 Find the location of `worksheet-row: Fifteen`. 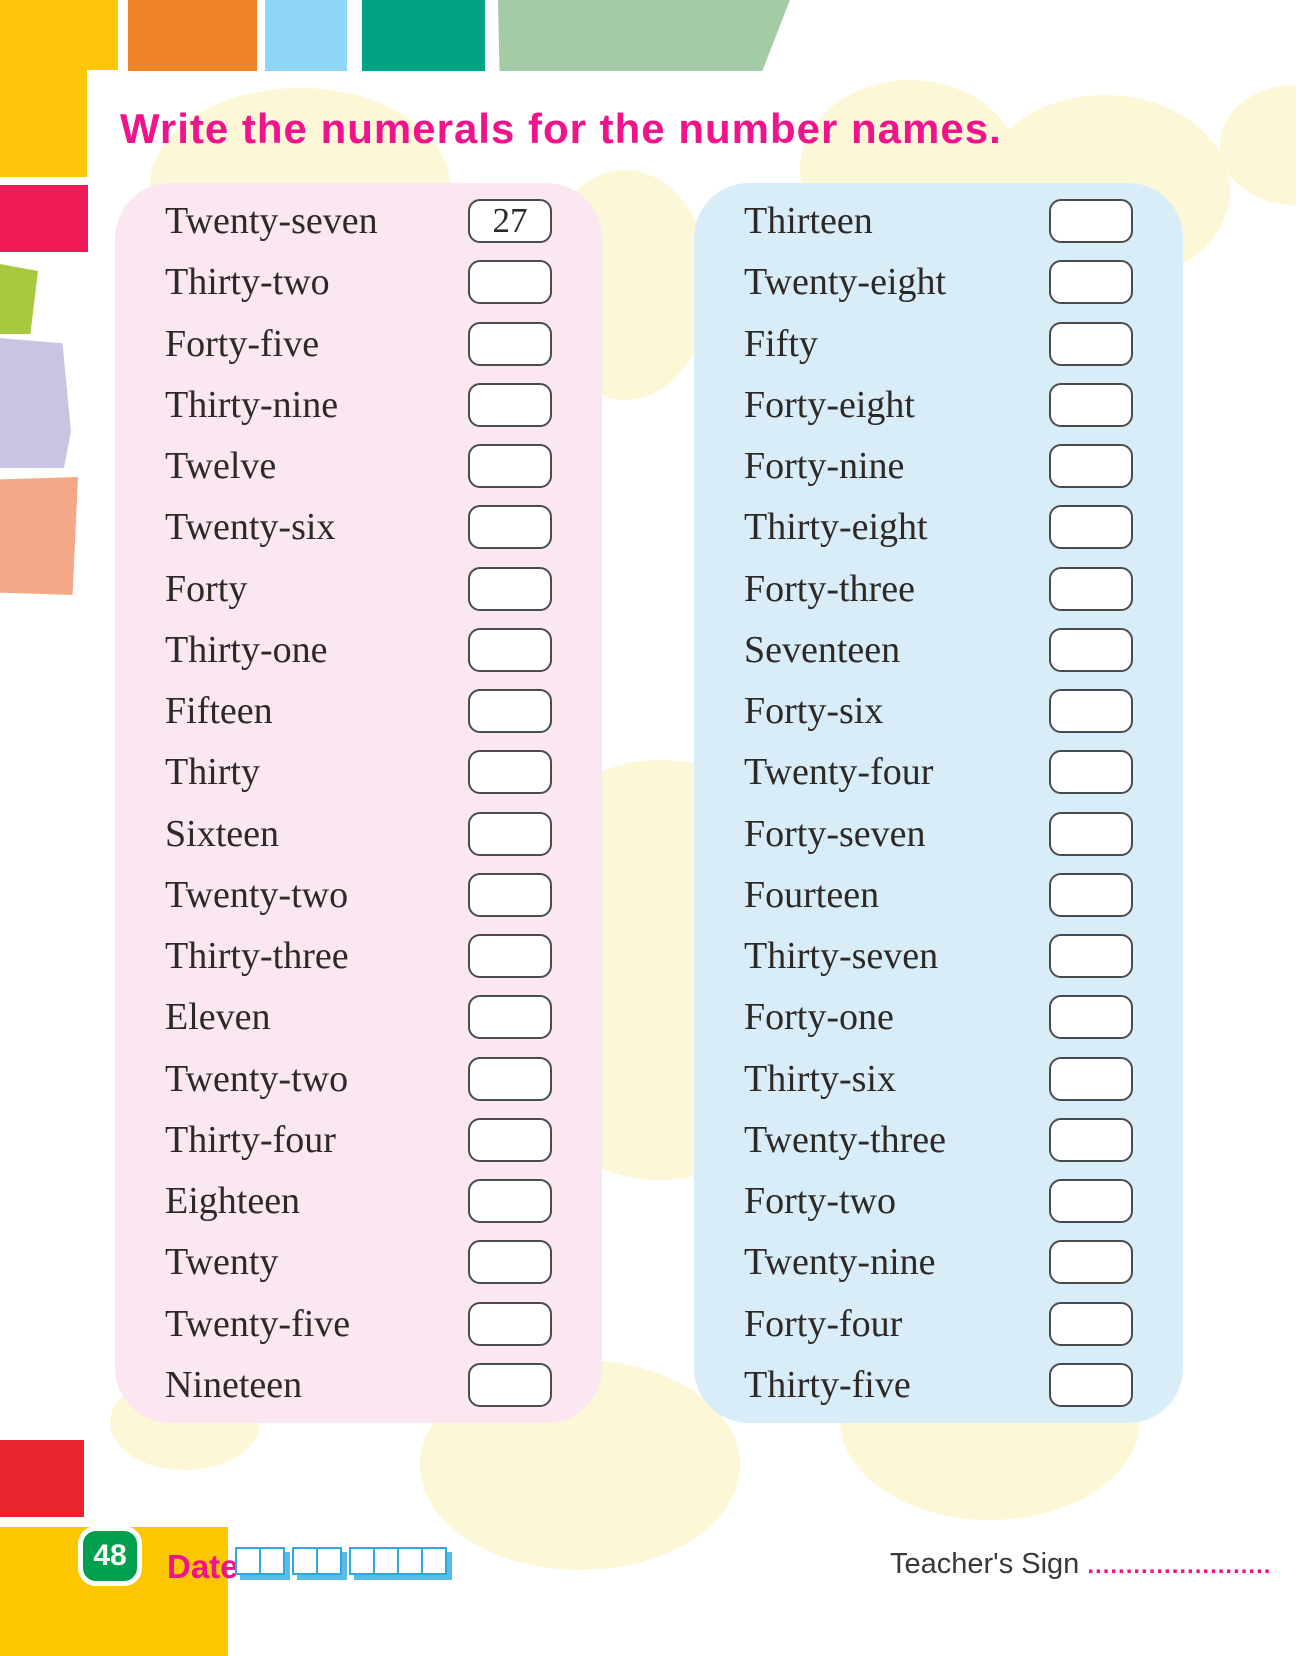

worksheet-row: Fifteen is located at coordinates (358, 711).